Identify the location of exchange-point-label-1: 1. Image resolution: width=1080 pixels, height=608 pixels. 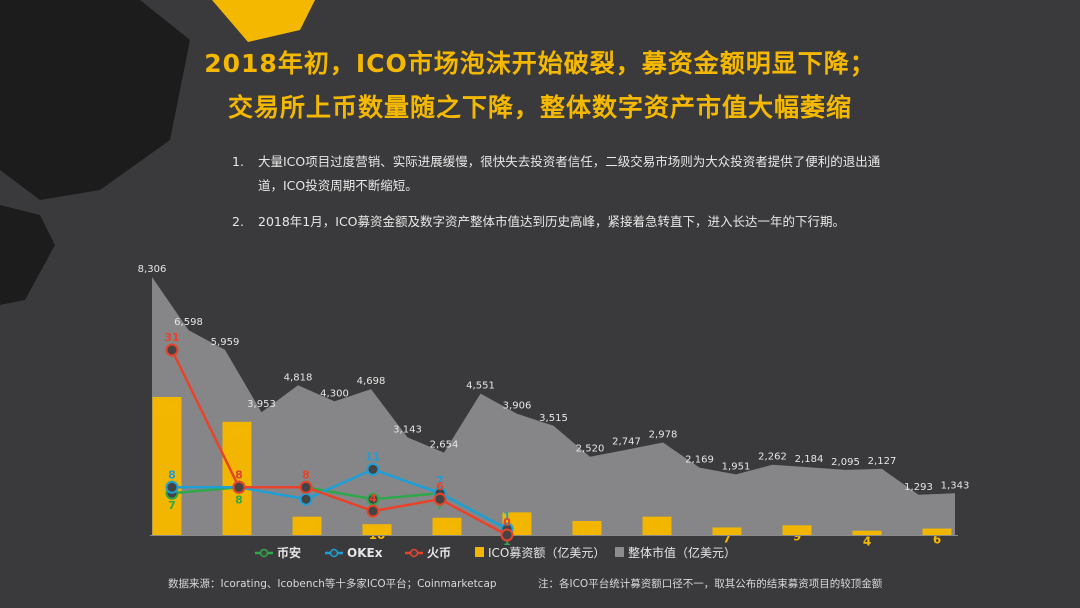
(507, 516).